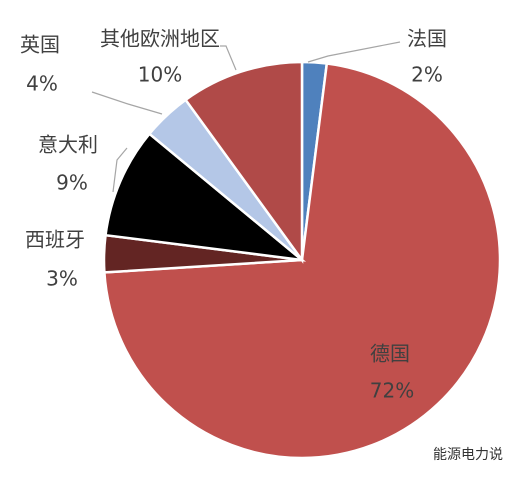 The image size is (526, 478). I want to click on slice-label: 西班牙, so click(55, 240).